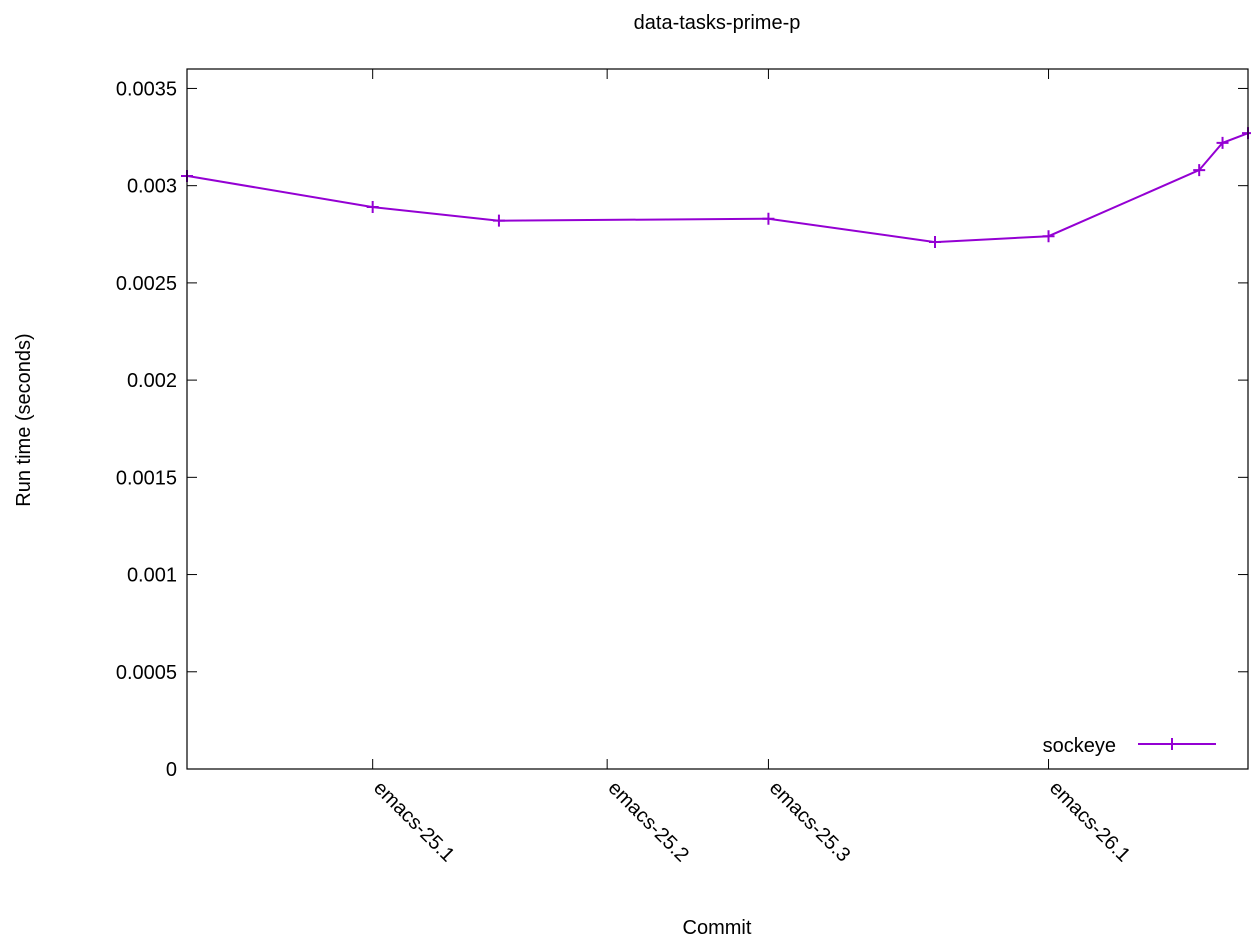  What do you see at coordinates (146, 478) in the screenshot?
I see `y-tick-label: 0.0015` at bounding box center [146, 478].